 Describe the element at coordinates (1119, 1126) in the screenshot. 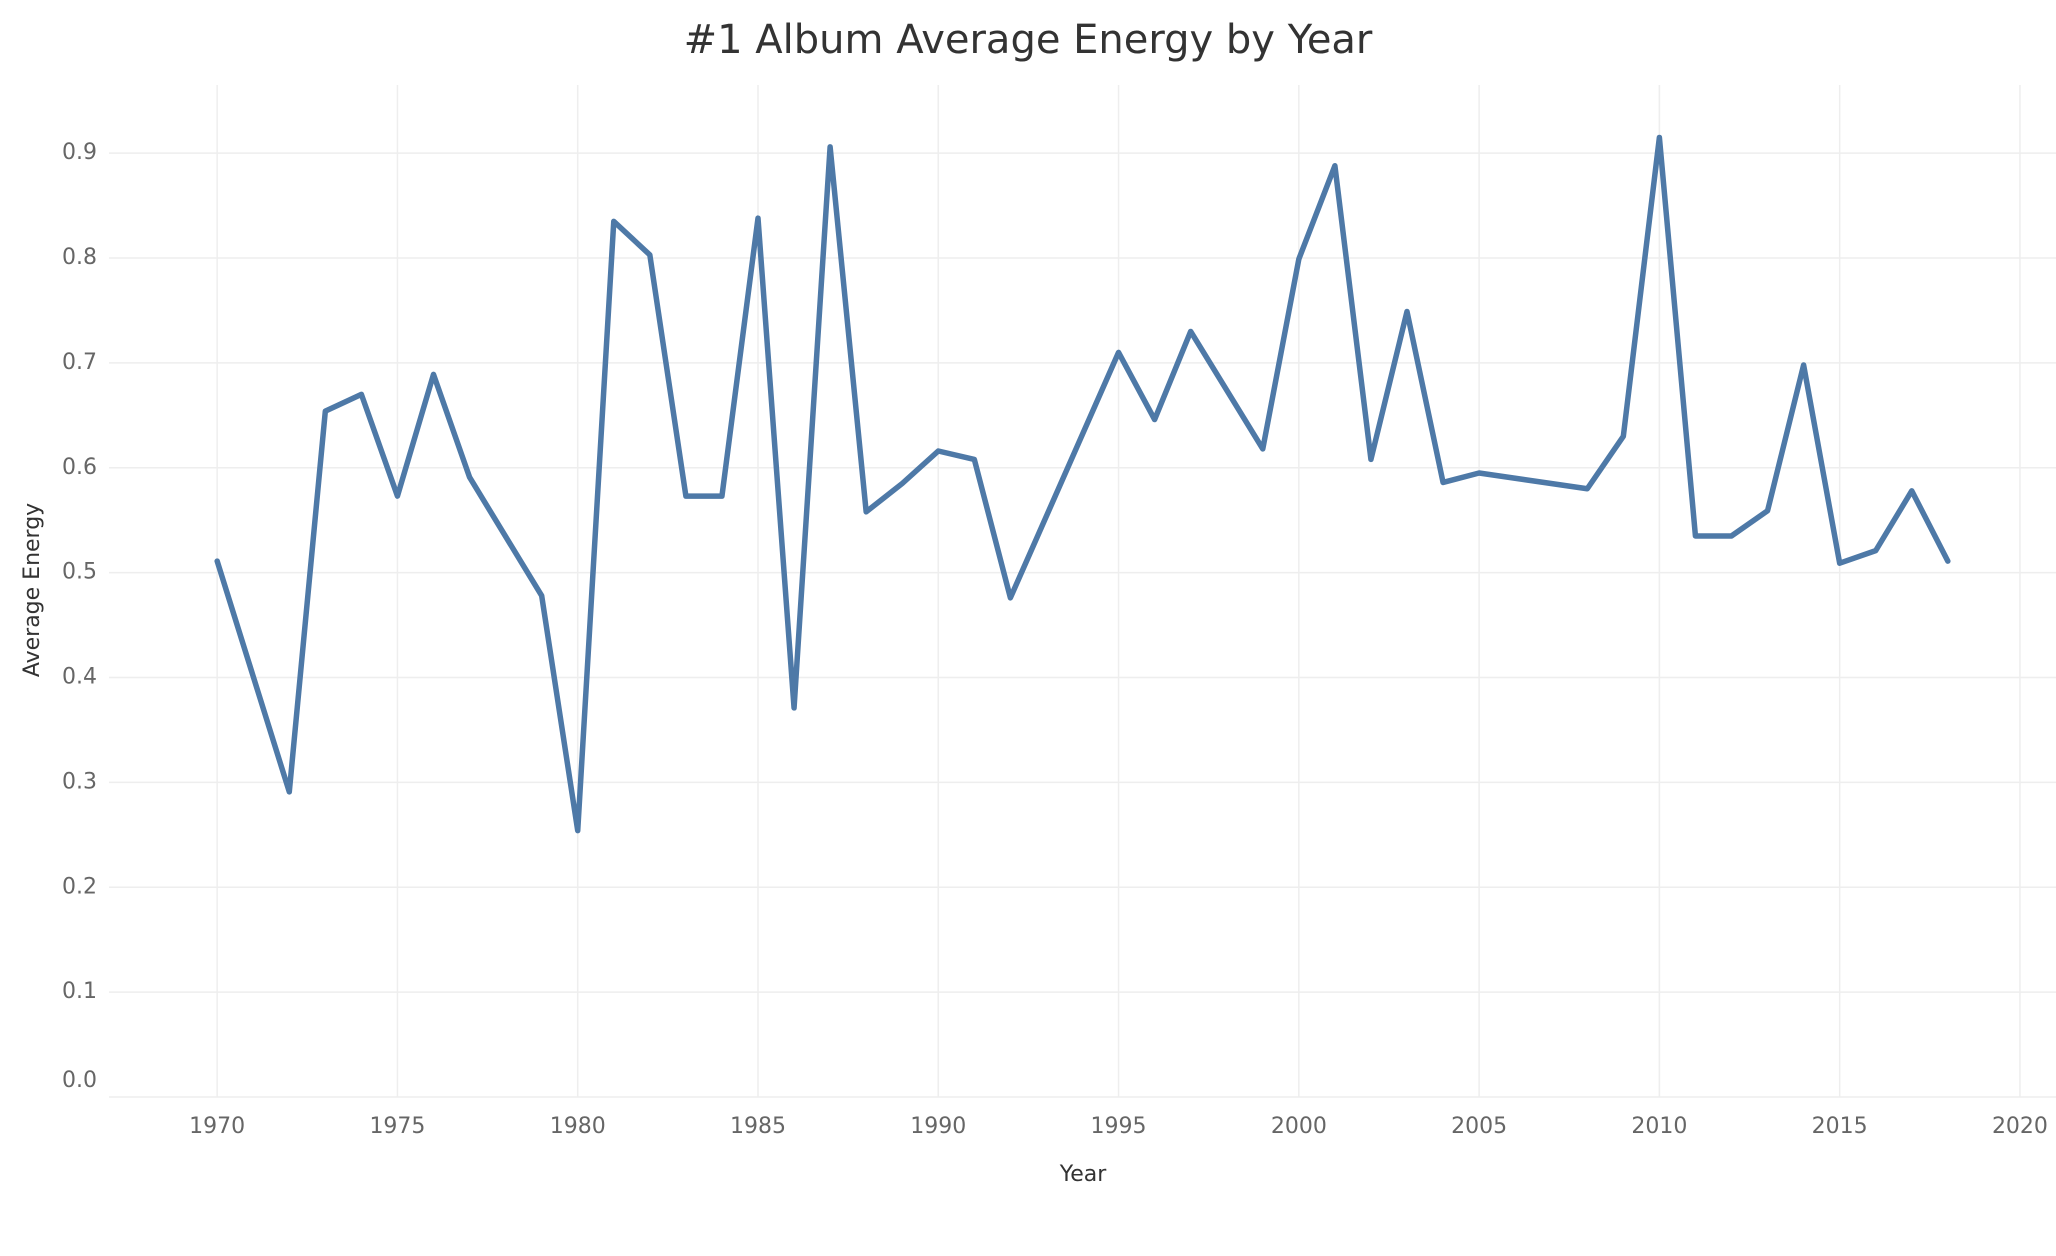

I see `x-tick-label: 1995` at that location.